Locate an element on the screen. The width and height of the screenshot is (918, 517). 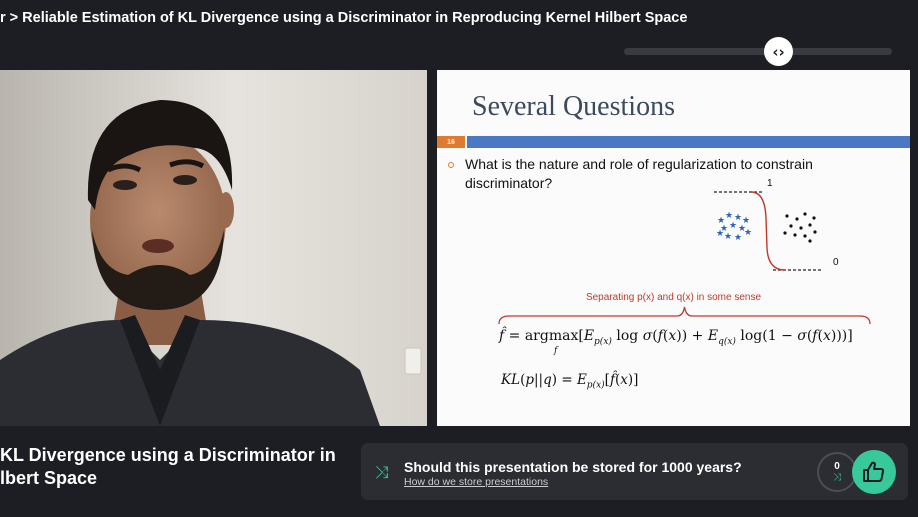
thumbs-up-icon is located at coordinates (874, 471).